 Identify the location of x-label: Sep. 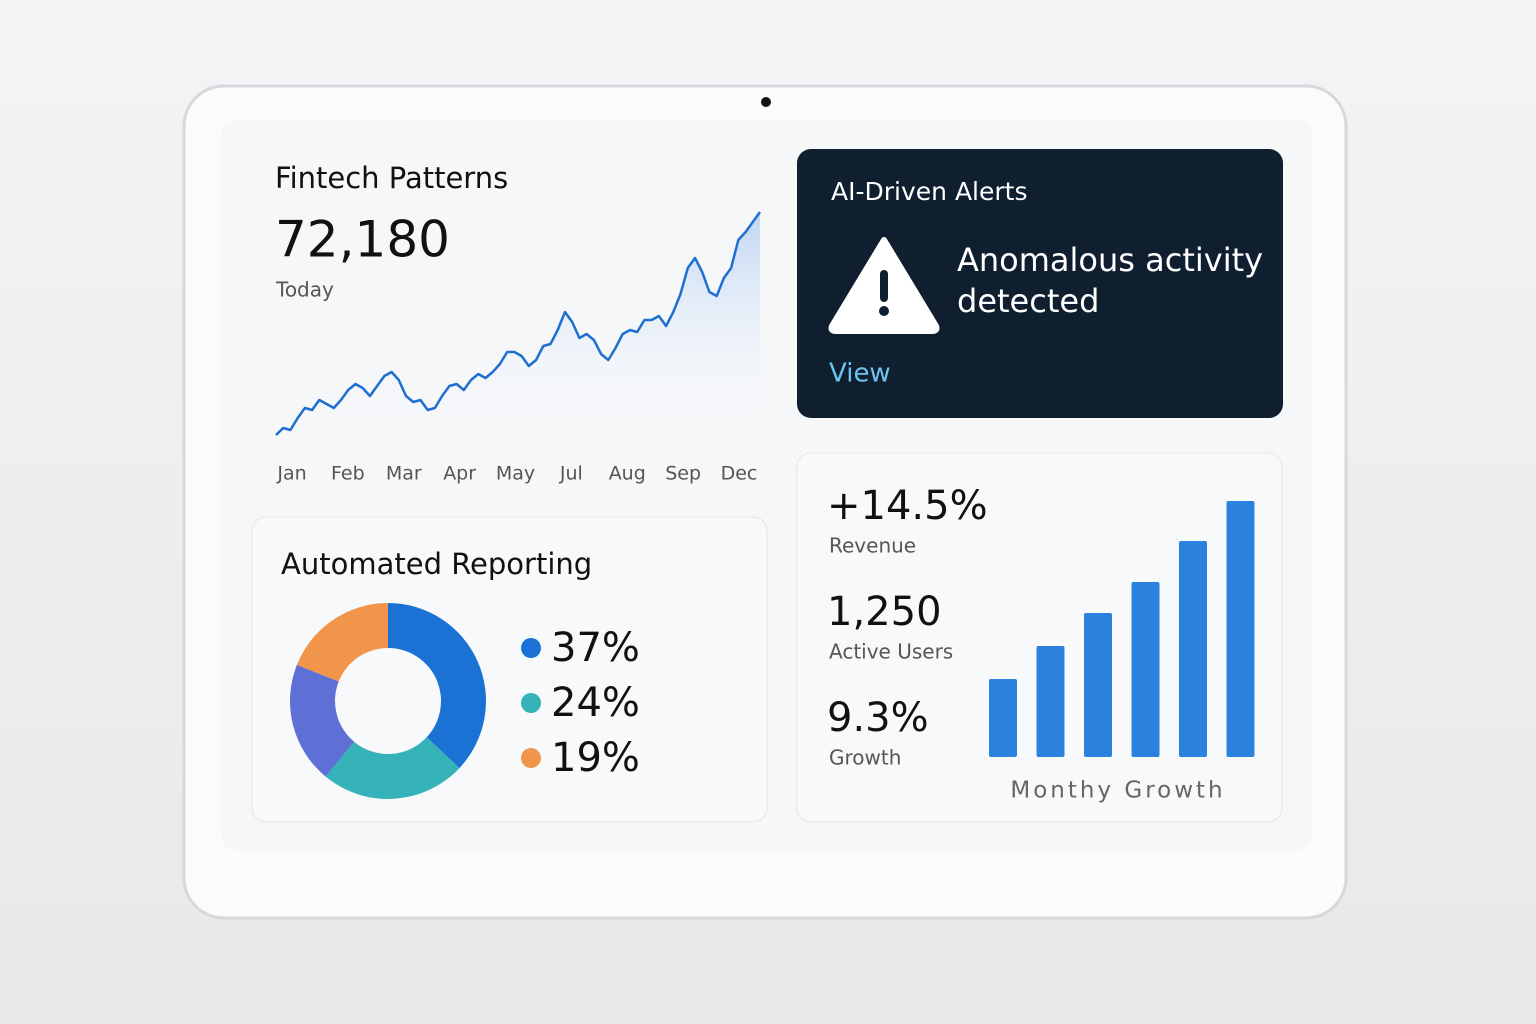
(683, 474).